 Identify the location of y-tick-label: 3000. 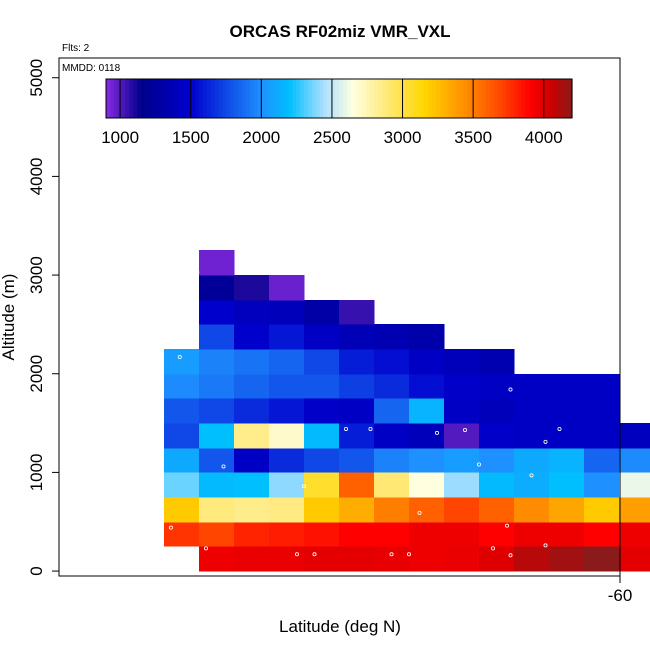
(36, 275).